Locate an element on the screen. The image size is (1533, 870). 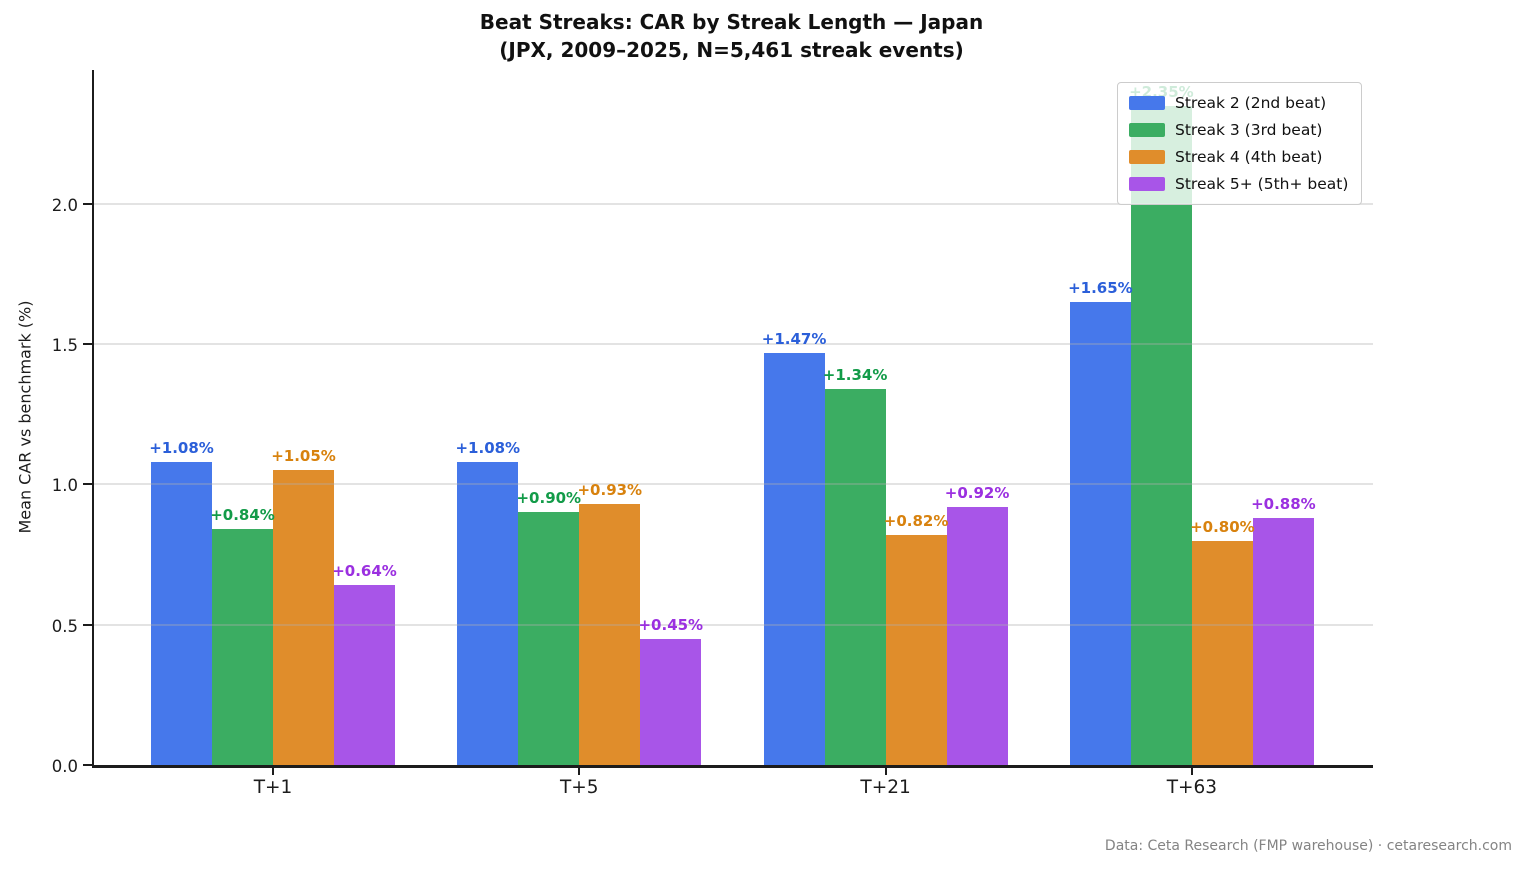
bar-value-label: +1.65% is located at coordinates (1100, 288).